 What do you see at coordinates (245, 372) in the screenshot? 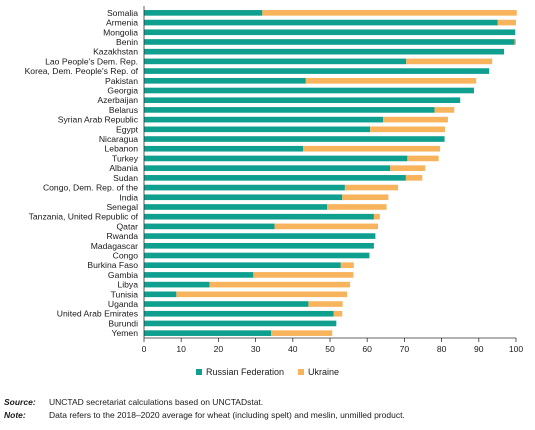
I see `legend-label-russia: Russian Federation` at bounding box center [245, 372].